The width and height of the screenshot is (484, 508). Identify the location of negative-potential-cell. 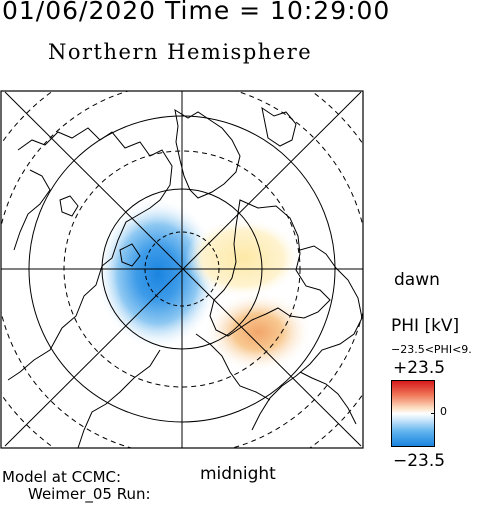
(158, 274).